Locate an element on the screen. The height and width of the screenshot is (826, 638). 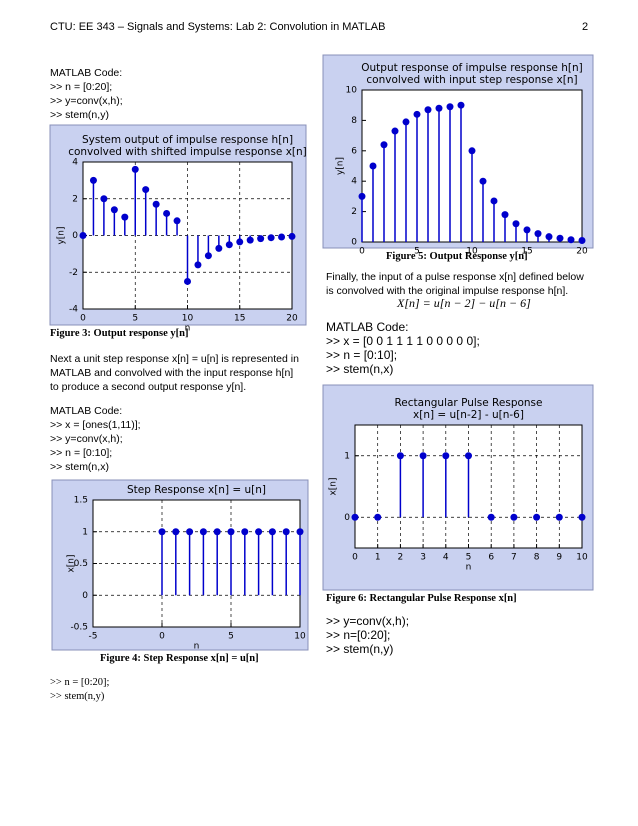
x-tick-label: 6 is located at coordinates (491, 558).